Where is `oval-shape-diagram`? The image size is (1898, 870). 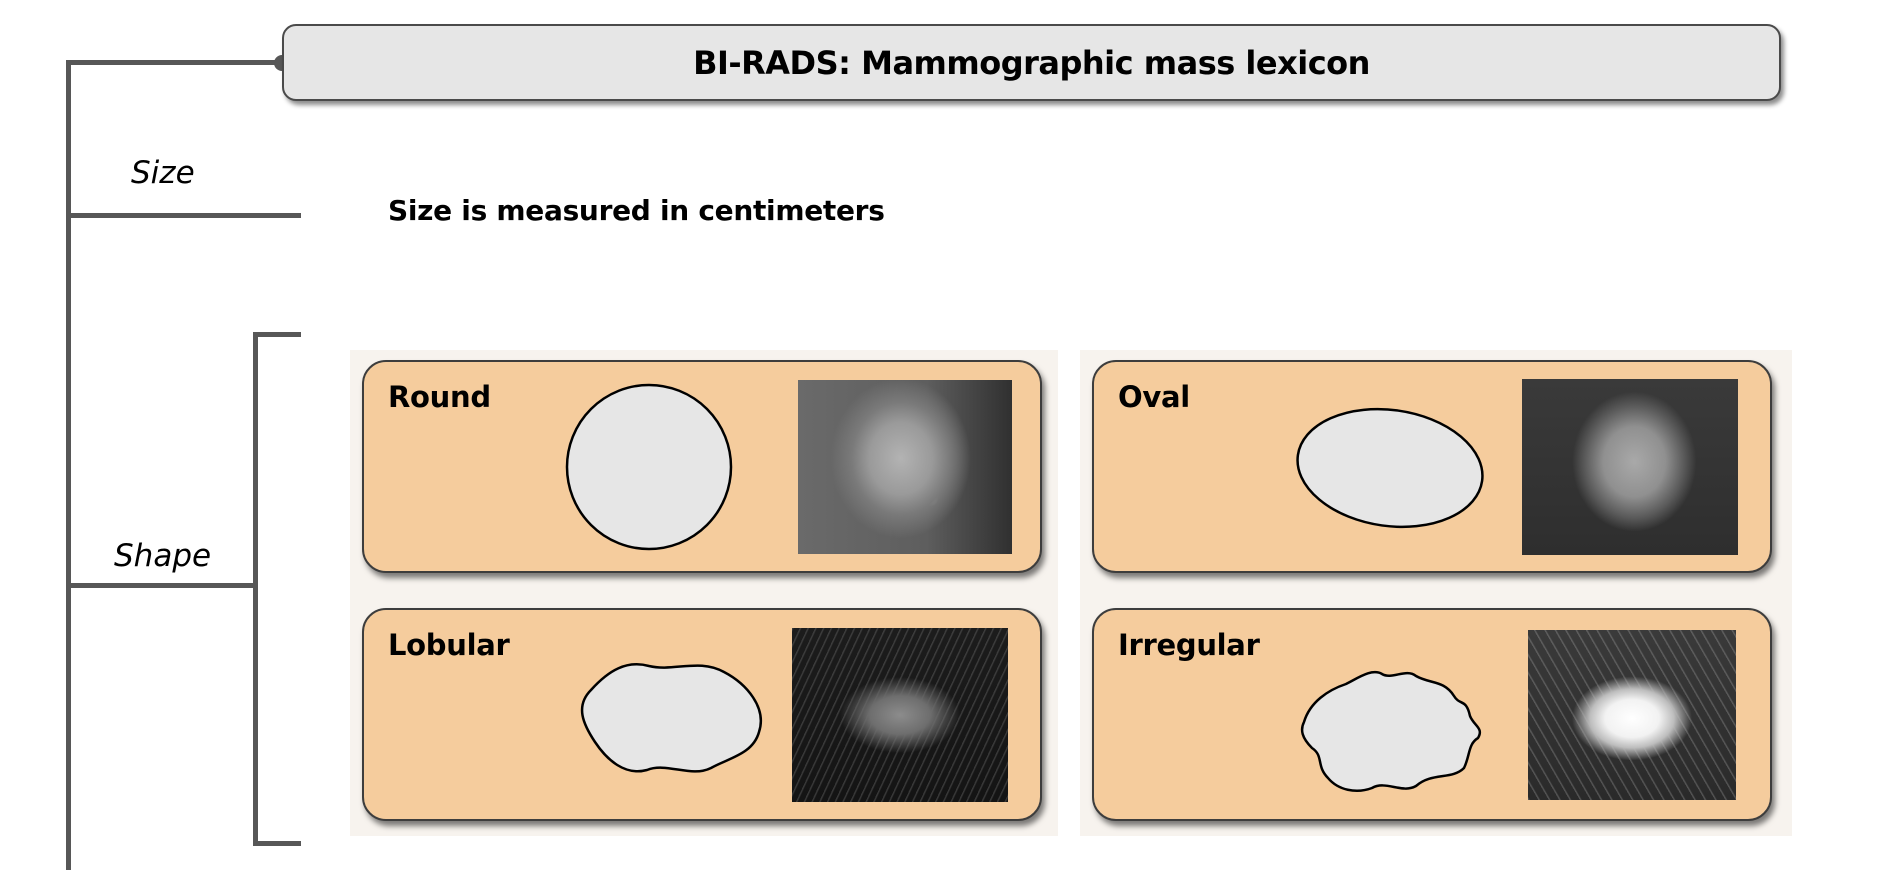
oval-shape-diagram is located at coordinates (1390, 468).